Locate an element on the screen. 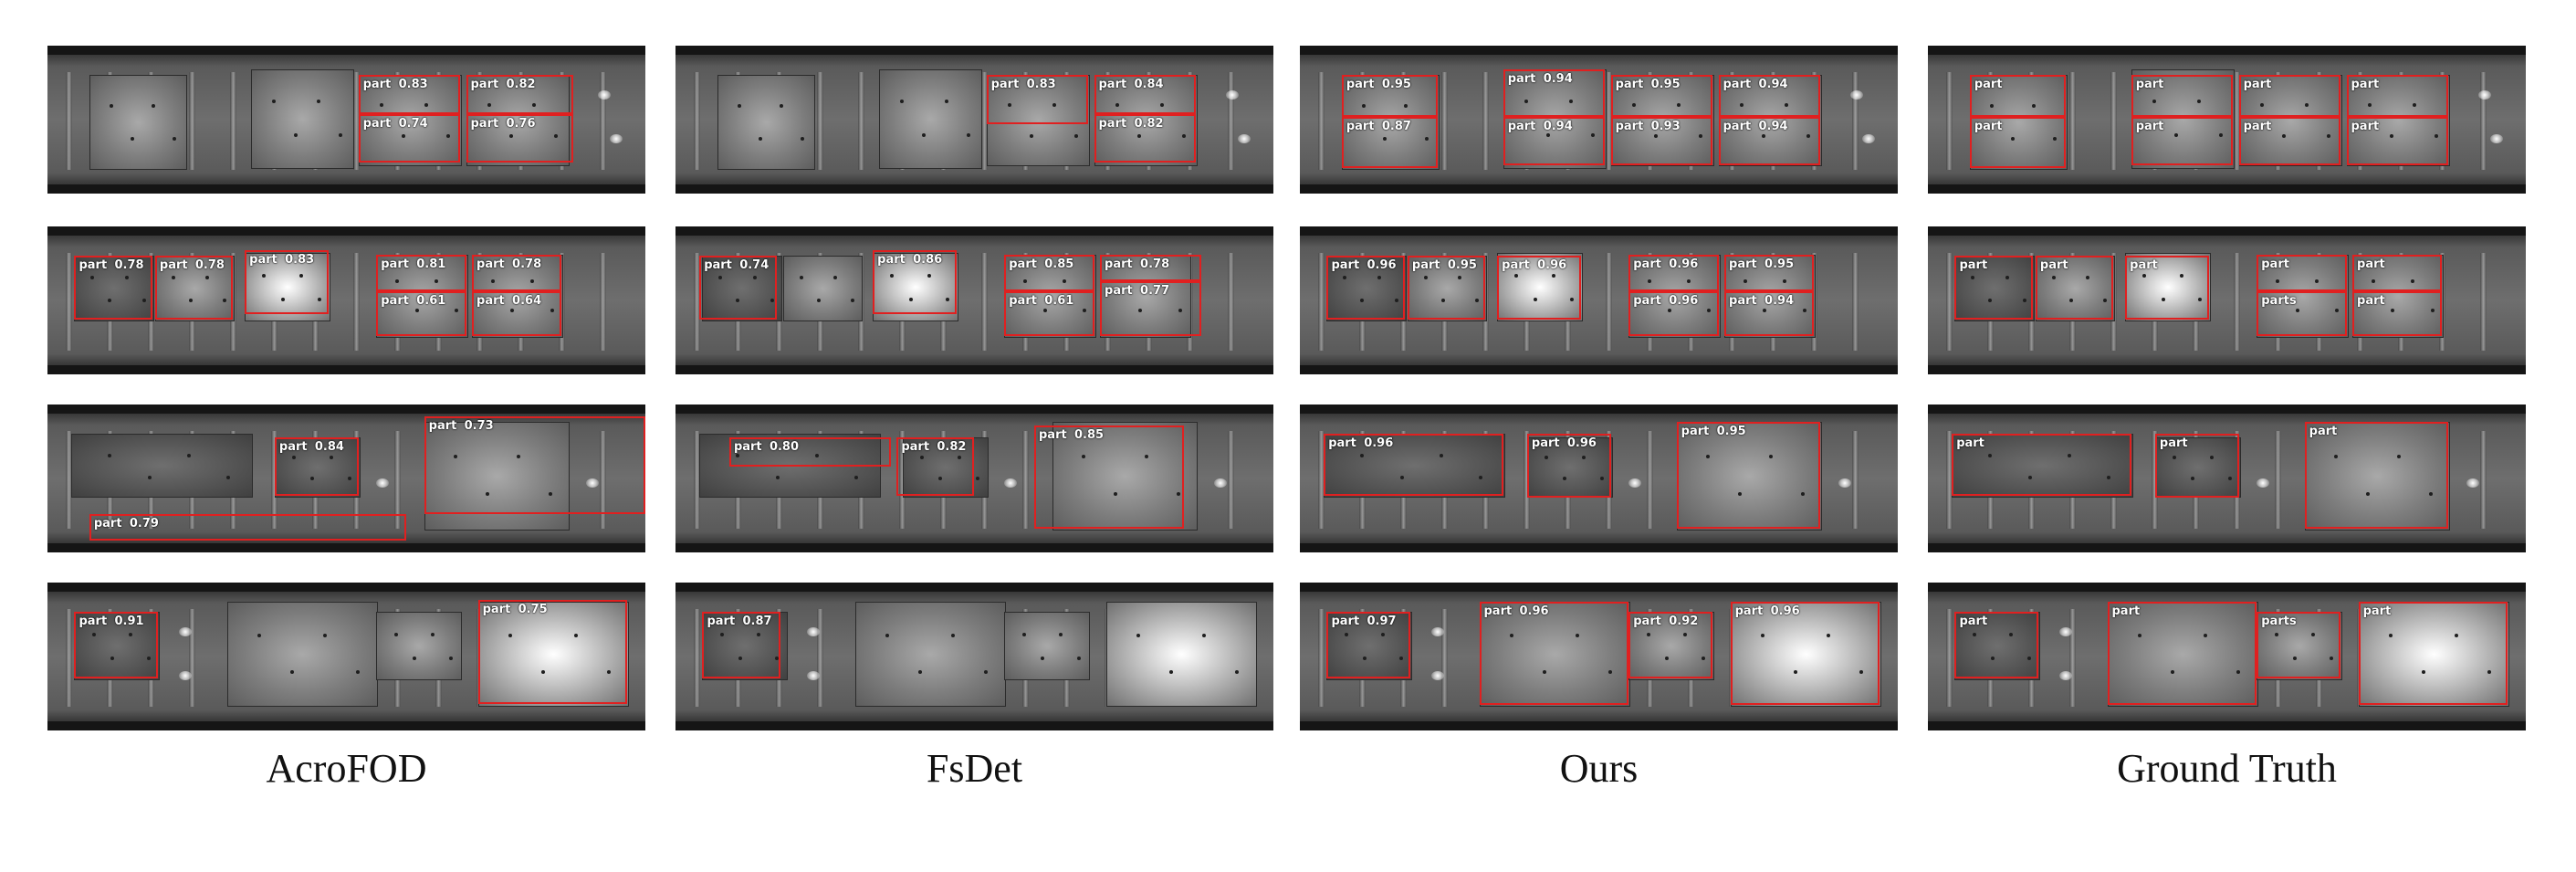  column-caption: FsDet is located at coordinates (975, 768).